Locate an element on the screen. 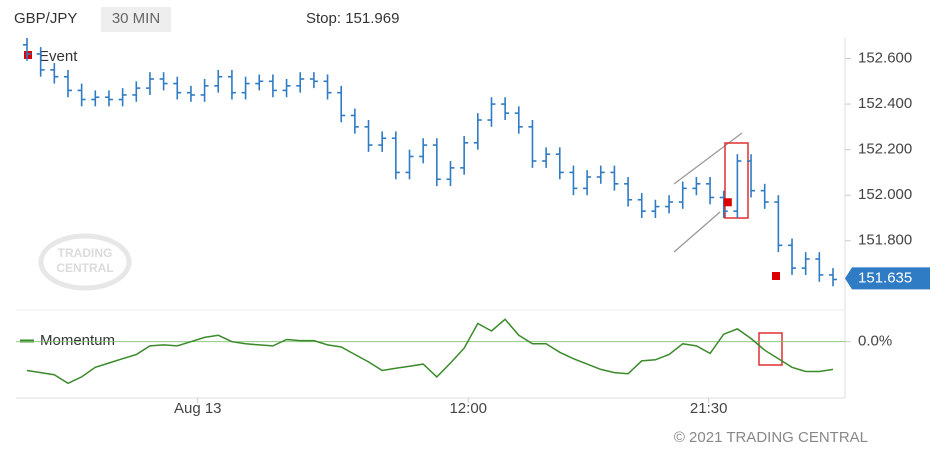  watermark: TRADING CENTRAL is located at coordinates (85, 262).